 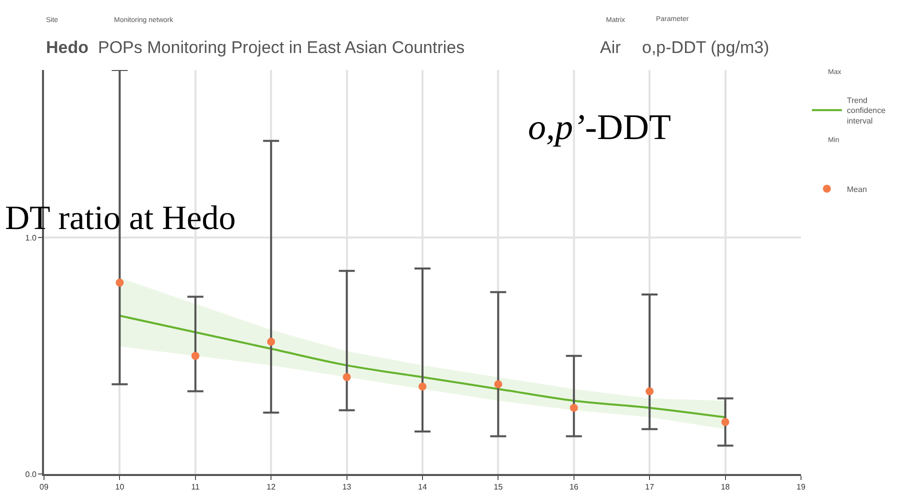 What do you see at coordinates (195, 487) in the screenshot?
I see `x-tick-label: 11` at bounding box center [195, 487].